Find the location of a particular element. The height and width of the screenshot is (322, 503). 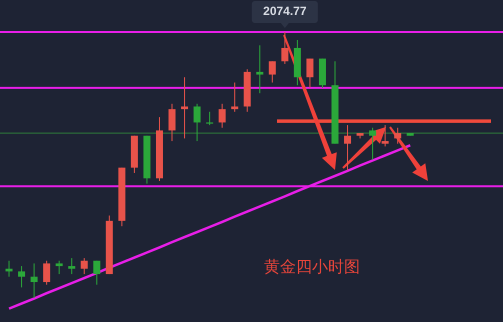

annotation: 2074.77 is located at coordinates (285, 11).